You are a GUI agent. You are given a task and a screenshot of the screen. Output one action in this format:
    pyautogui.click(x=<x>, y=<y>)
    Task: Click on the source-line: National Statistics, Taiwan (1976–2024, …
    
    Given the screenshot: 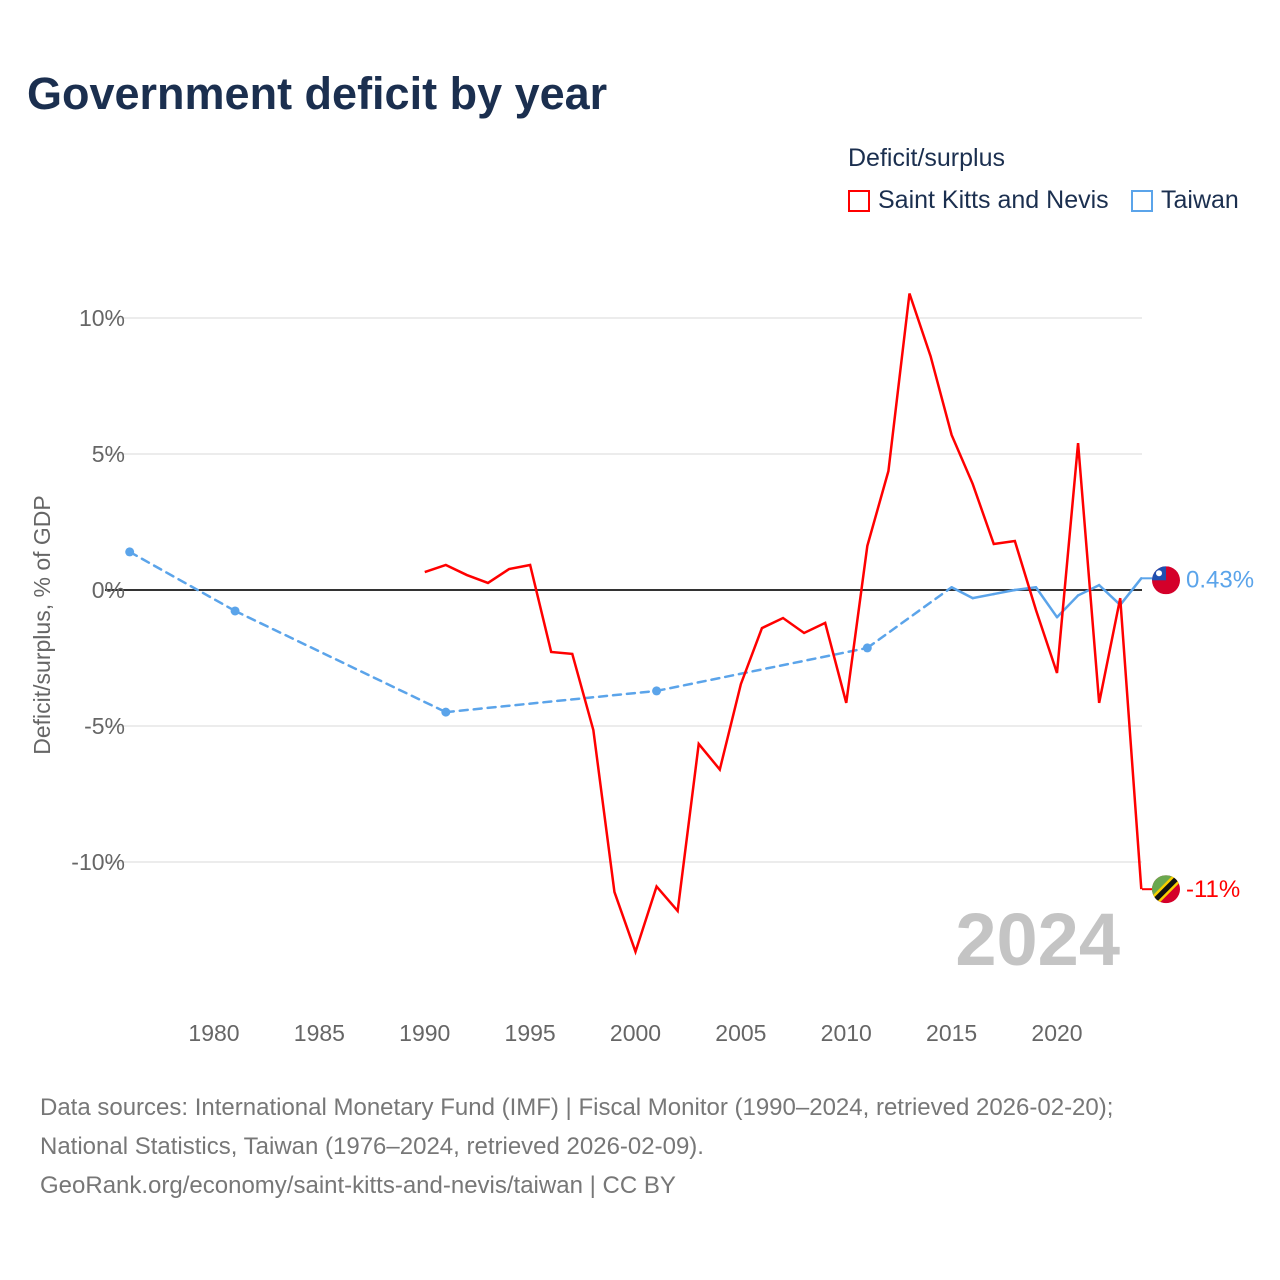 What is the action you would take?
    pyautogui.click(x=372, y=1146)
    